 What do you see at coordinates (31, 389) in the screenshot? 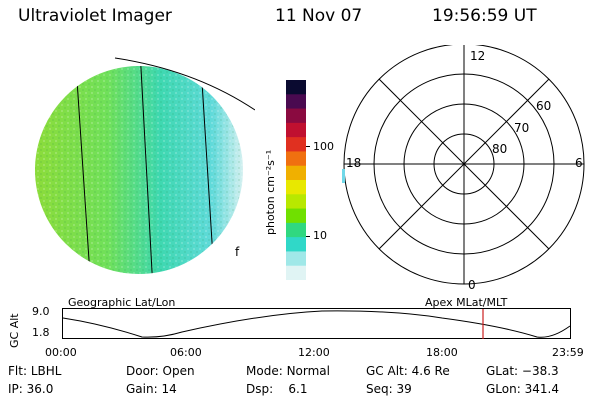
I see `info-ip: IP: 36.0` at bounding box center [31, 389].